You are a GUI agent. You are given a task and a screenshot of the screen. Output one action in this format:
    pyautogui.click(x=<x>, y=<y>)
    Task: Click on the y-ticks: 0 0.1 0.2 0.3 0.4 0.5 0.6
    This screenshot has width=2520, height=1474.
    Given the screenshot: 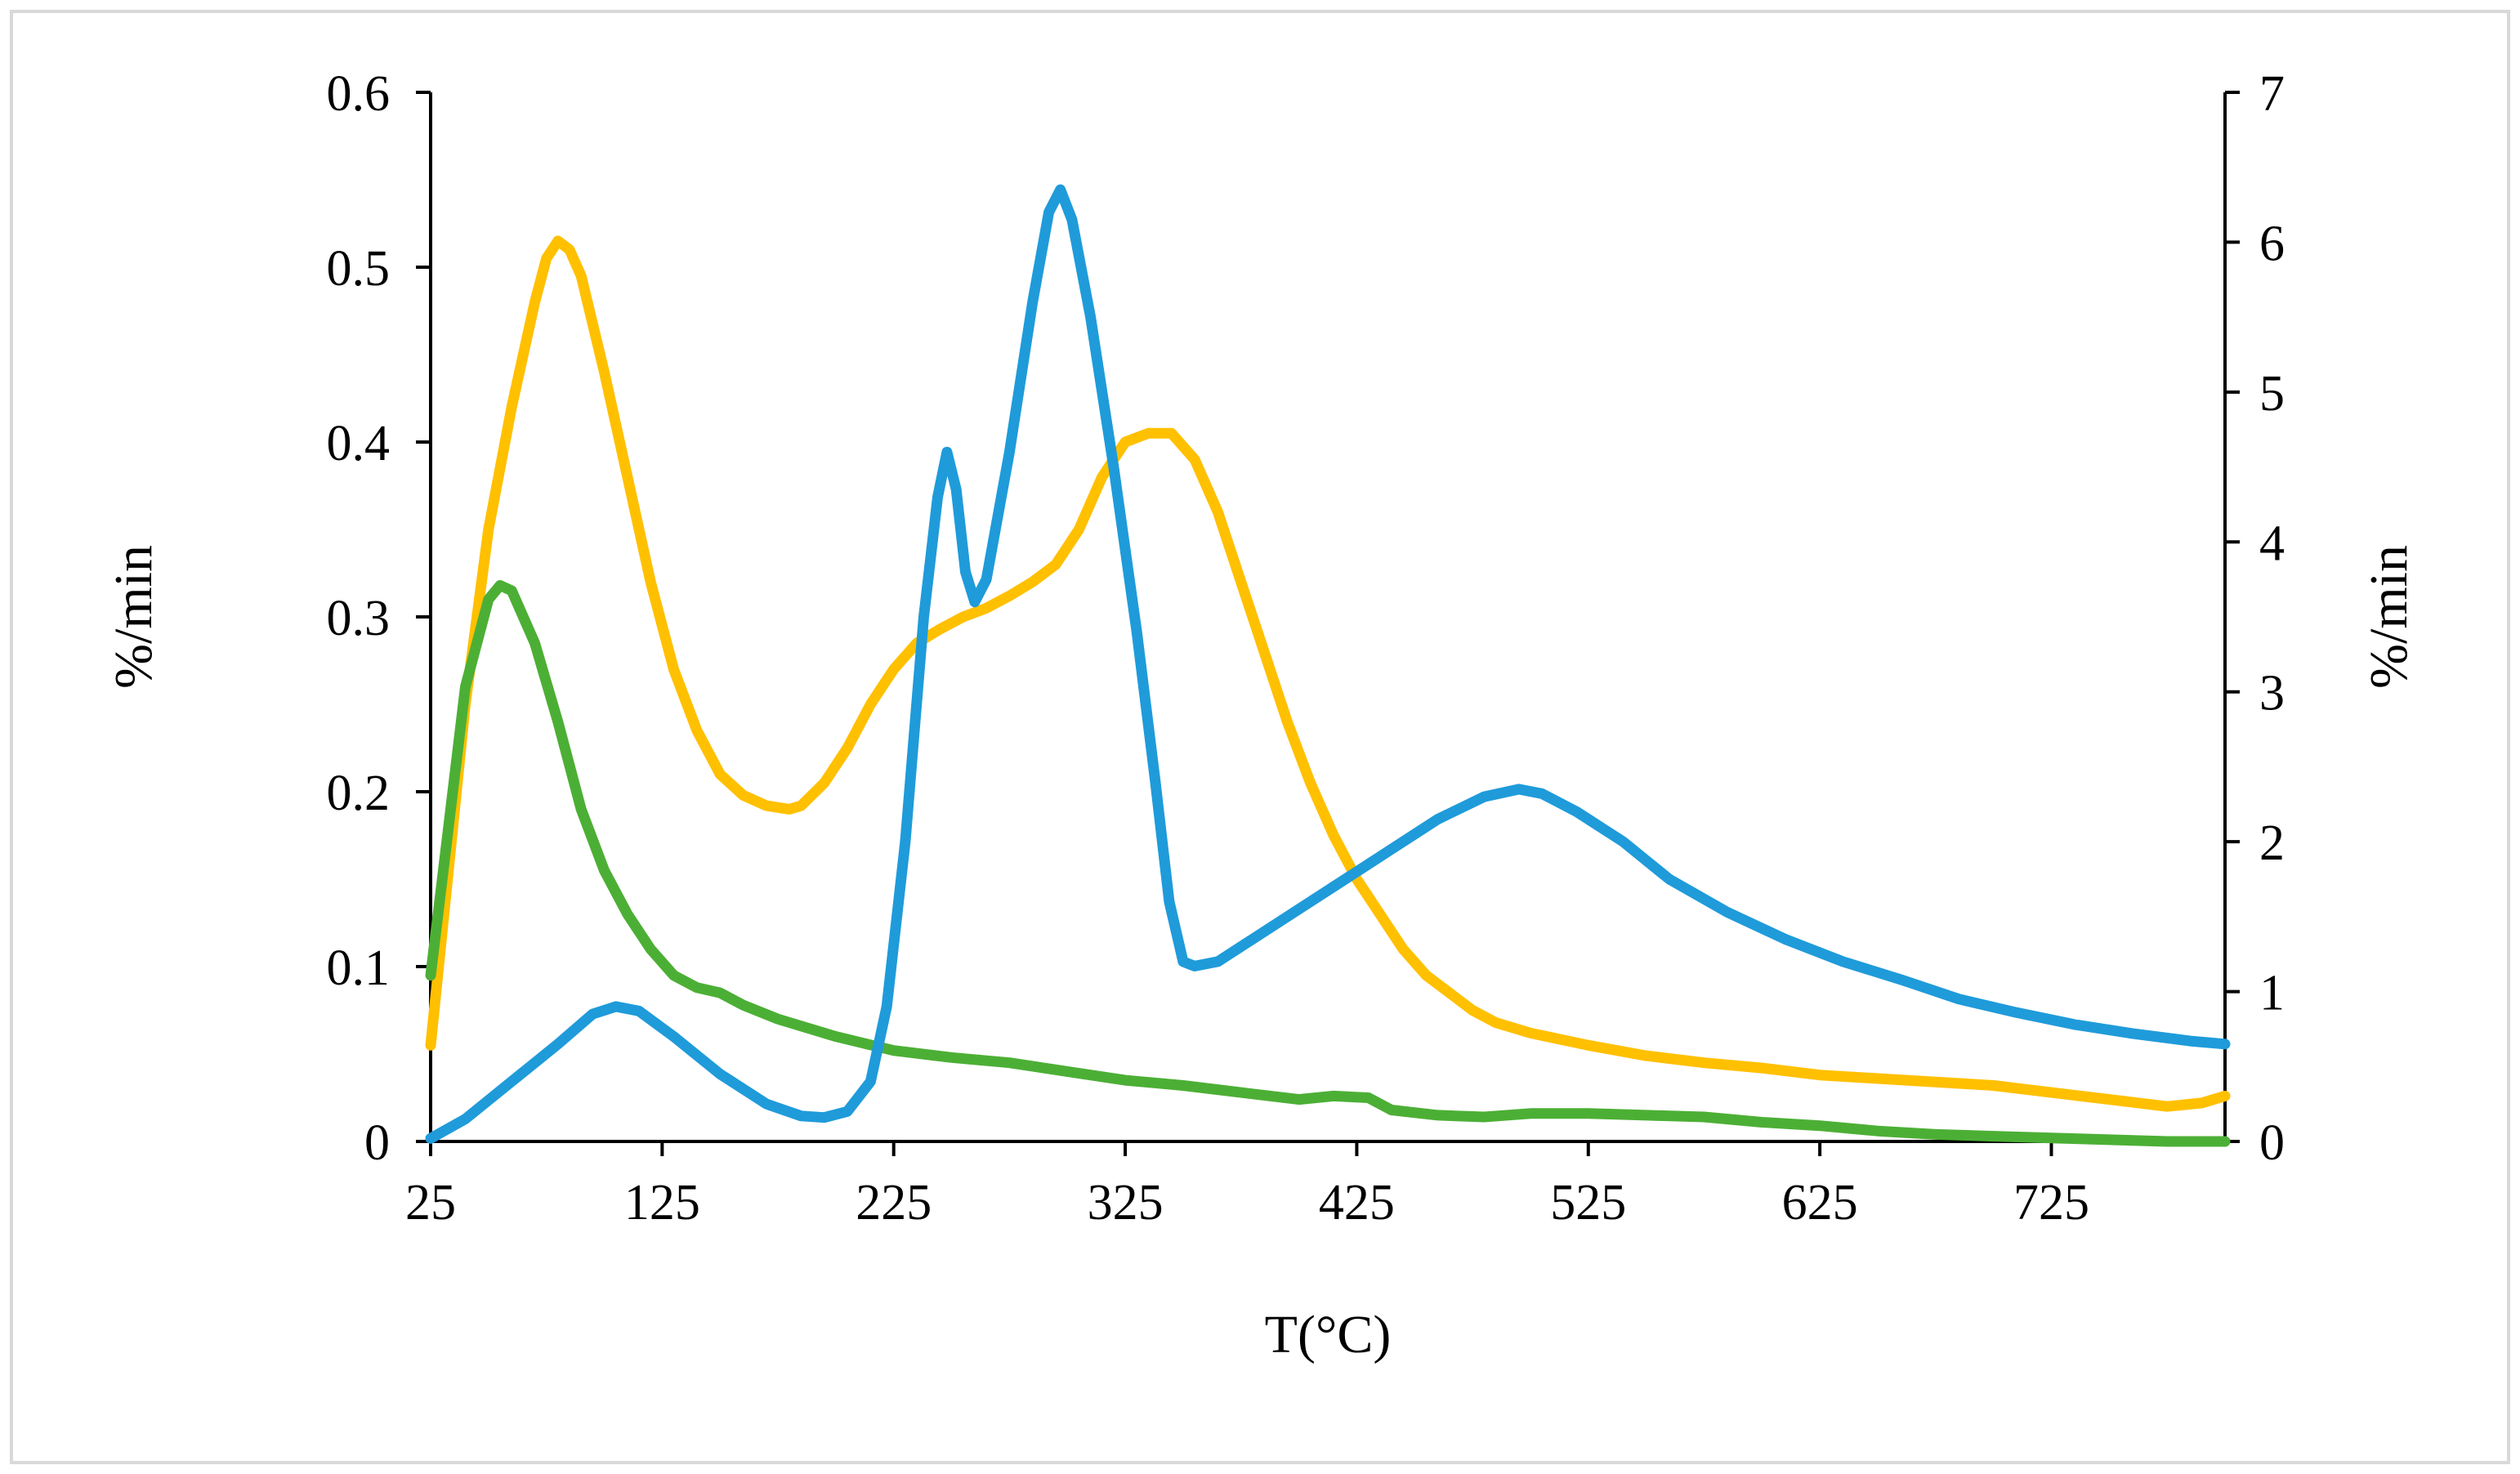 What is the action you would take?
    pyautogui.click(x=379, y=618)
    